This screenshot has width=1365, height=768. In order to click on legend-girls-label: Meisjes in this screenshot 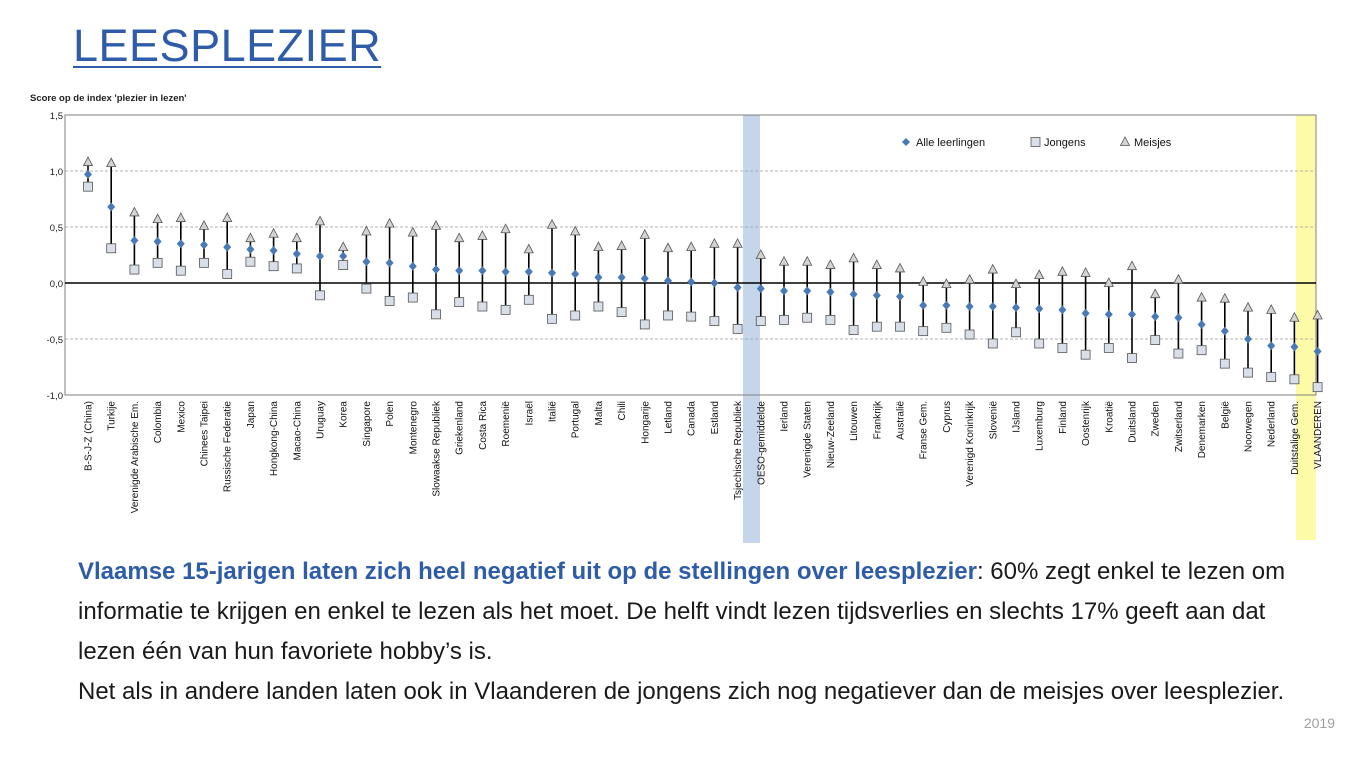, I will do `click(1153, 143)`.